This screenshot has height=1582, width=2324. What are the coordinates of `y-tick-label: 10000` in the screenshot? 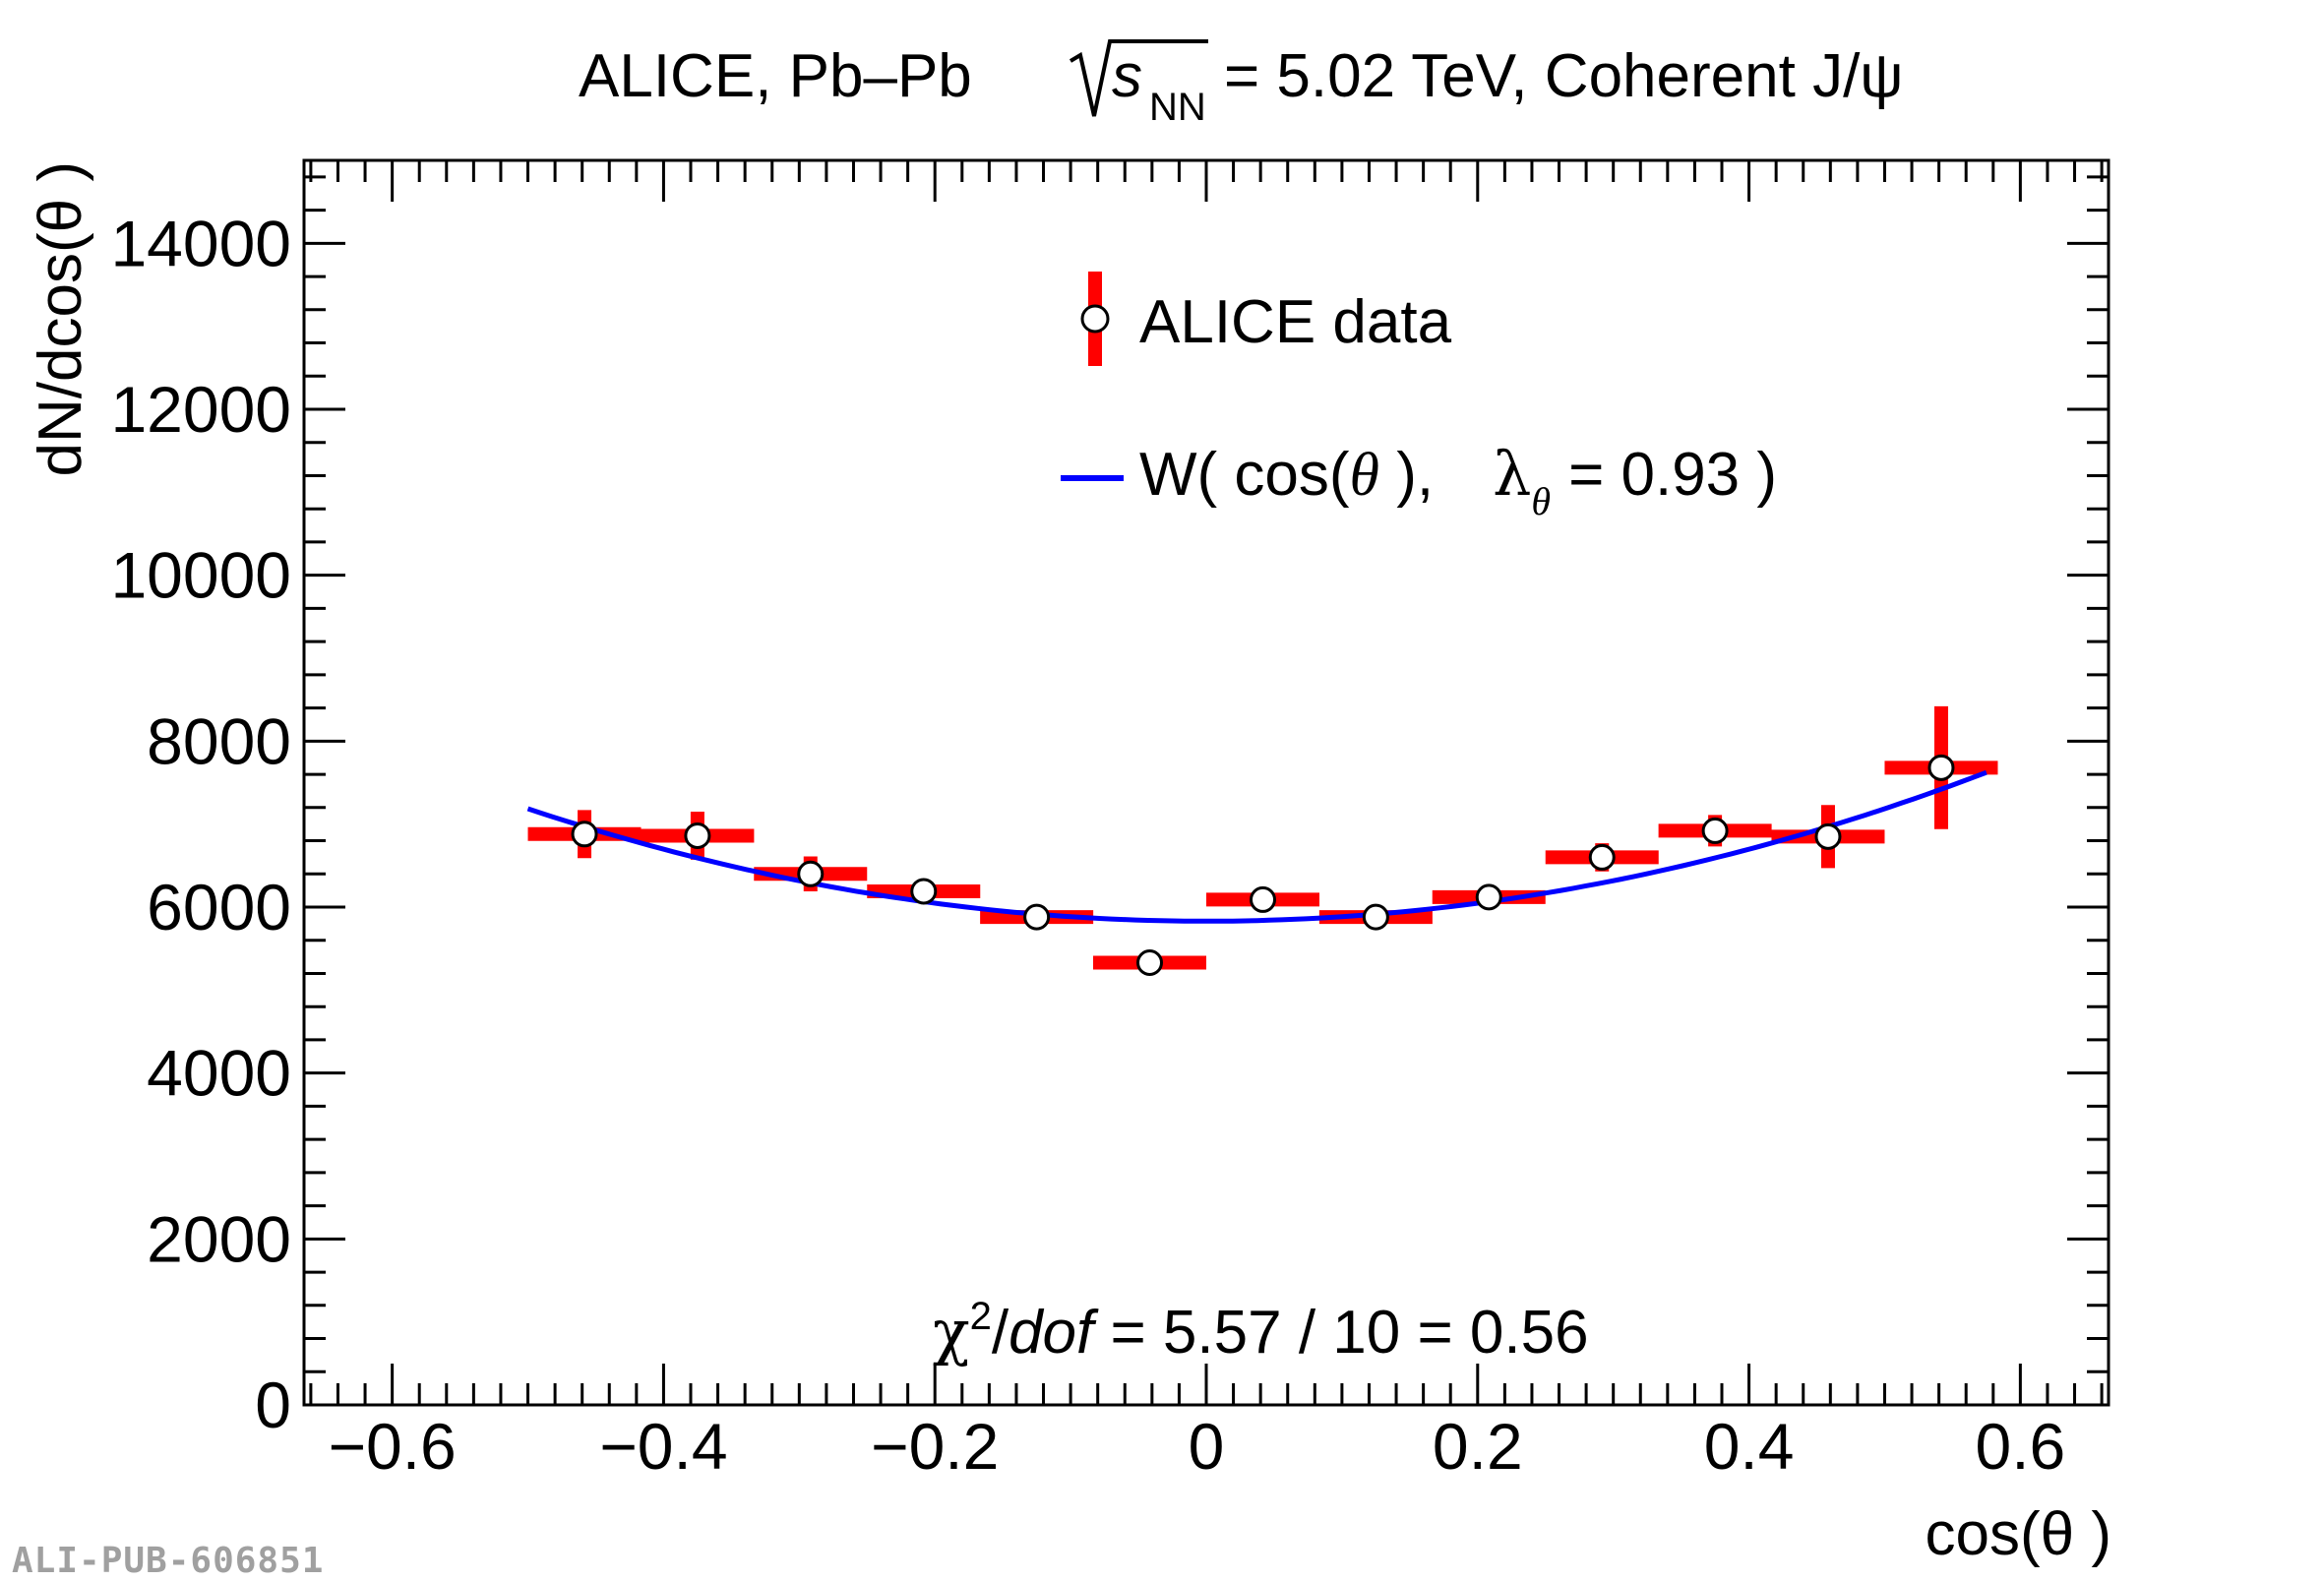 It's located at (200, 576).